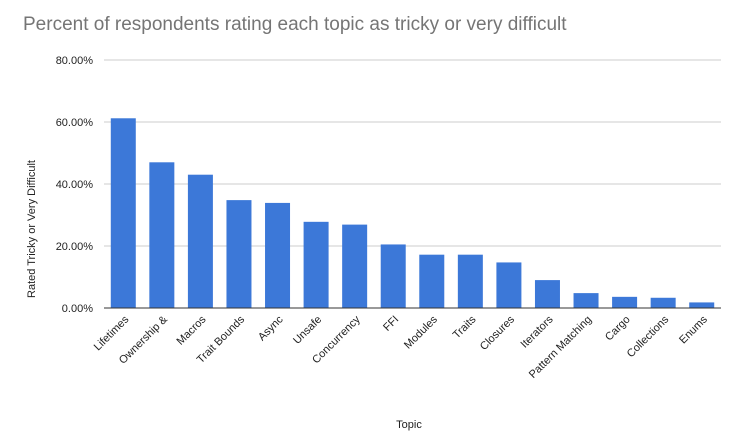 Image resolution: width=736 pixels, height=438 pixels. What do you see at coordinates (693, 329) in the screenshot?
I see `x-tick-label: Enums` at bounding box center [693, 329].